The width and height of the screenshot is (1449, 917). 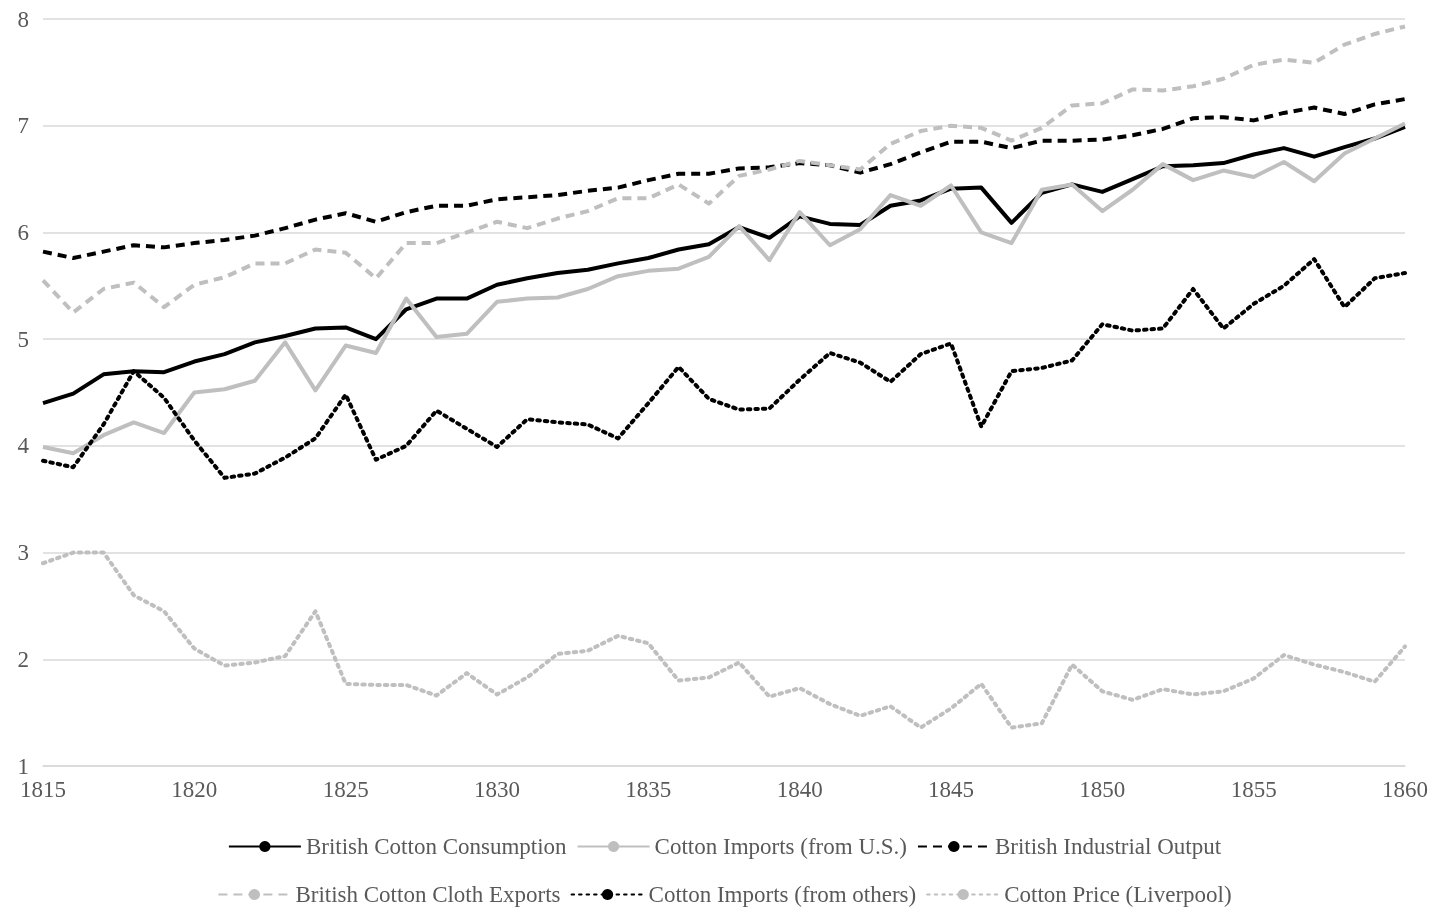 I want to click on x-tick-label: 1815, so click(x=43, y=789).